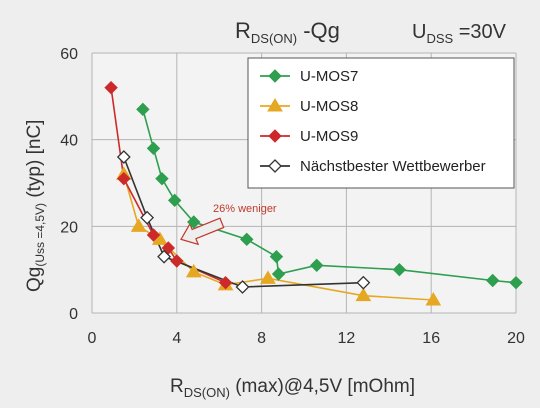 The image size is (540, 408). What do you see at coordinates (69, 184) in the screenshot?
I see `y-tick-labels: 0 20 40 60` at bounding box center [69, 184].